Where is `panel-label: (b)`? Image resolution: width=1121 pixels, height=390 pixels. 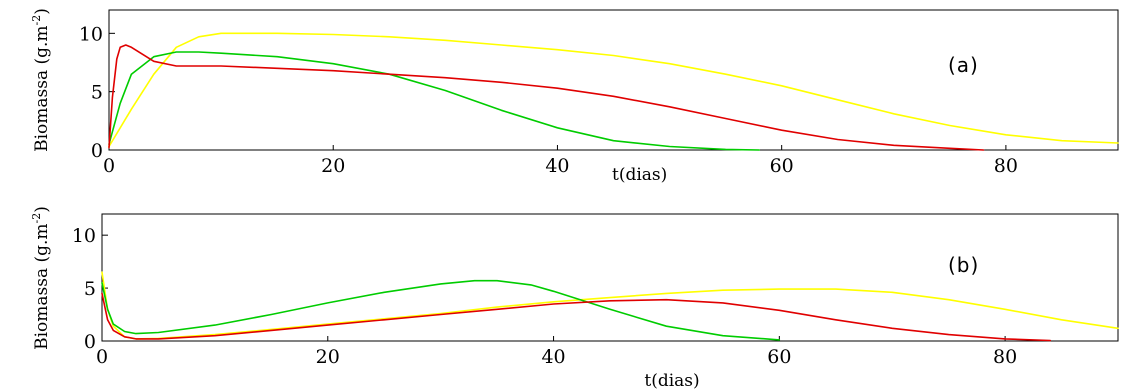
panel-label: (b) is located at coordinates (963, 265).